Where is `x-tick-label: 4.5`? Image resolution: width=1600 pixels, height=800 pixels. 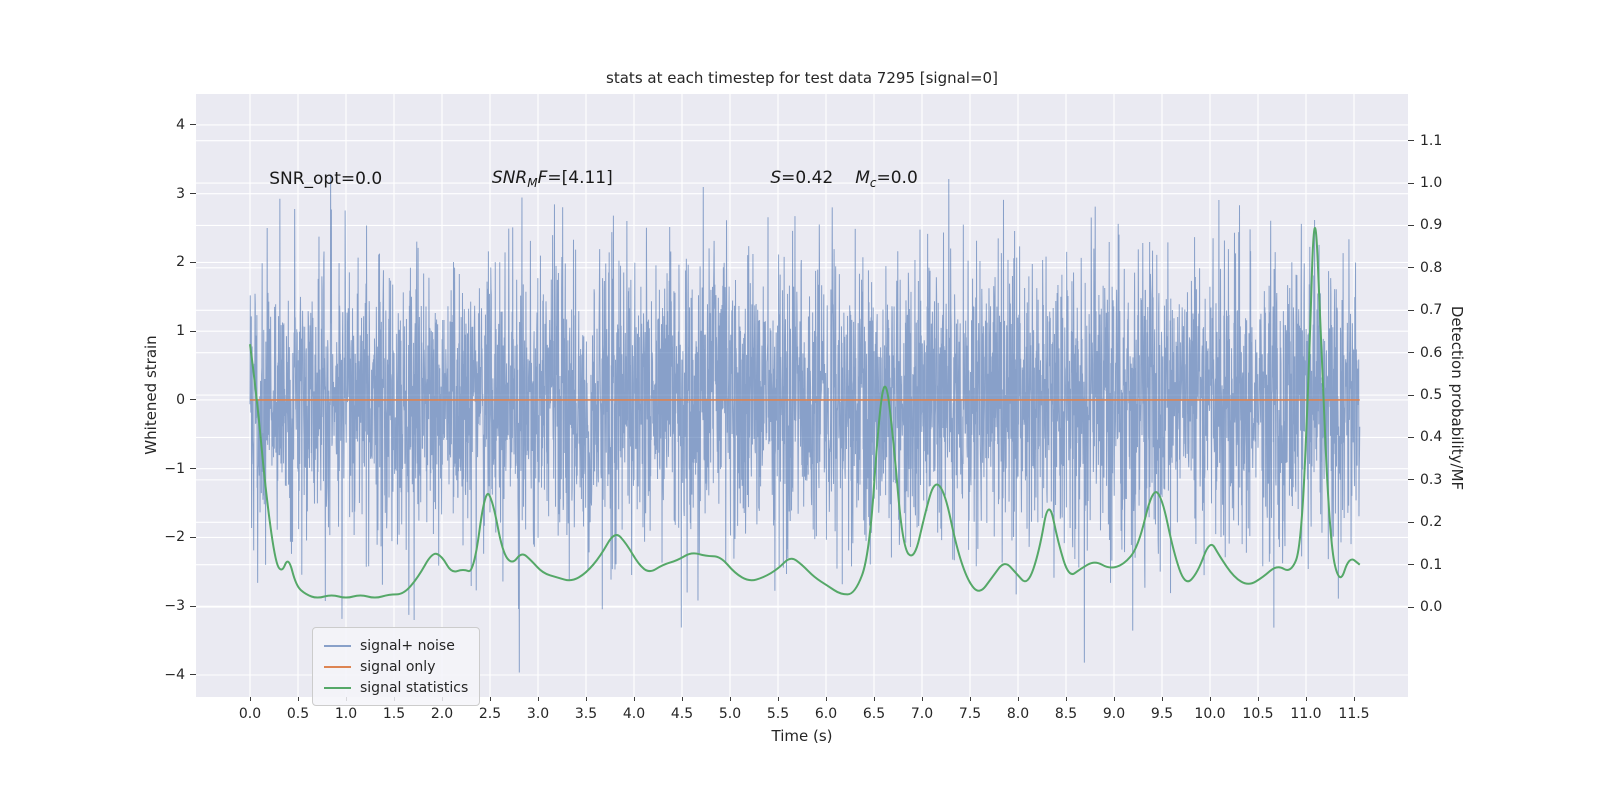 x-tick-label: 4.5 is located at coordinates (682, 714).